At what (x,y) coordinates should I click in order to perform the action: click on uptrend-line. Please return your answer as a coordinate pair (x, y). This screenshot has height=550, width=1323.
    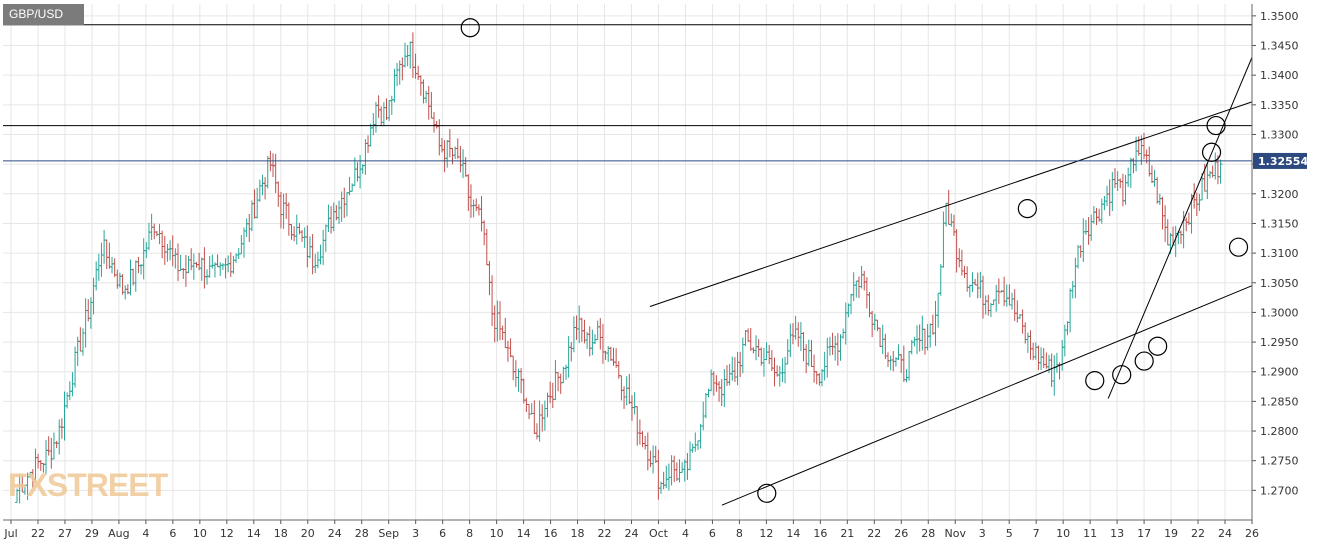
    Looking at the image, I should click on (1180, 228).